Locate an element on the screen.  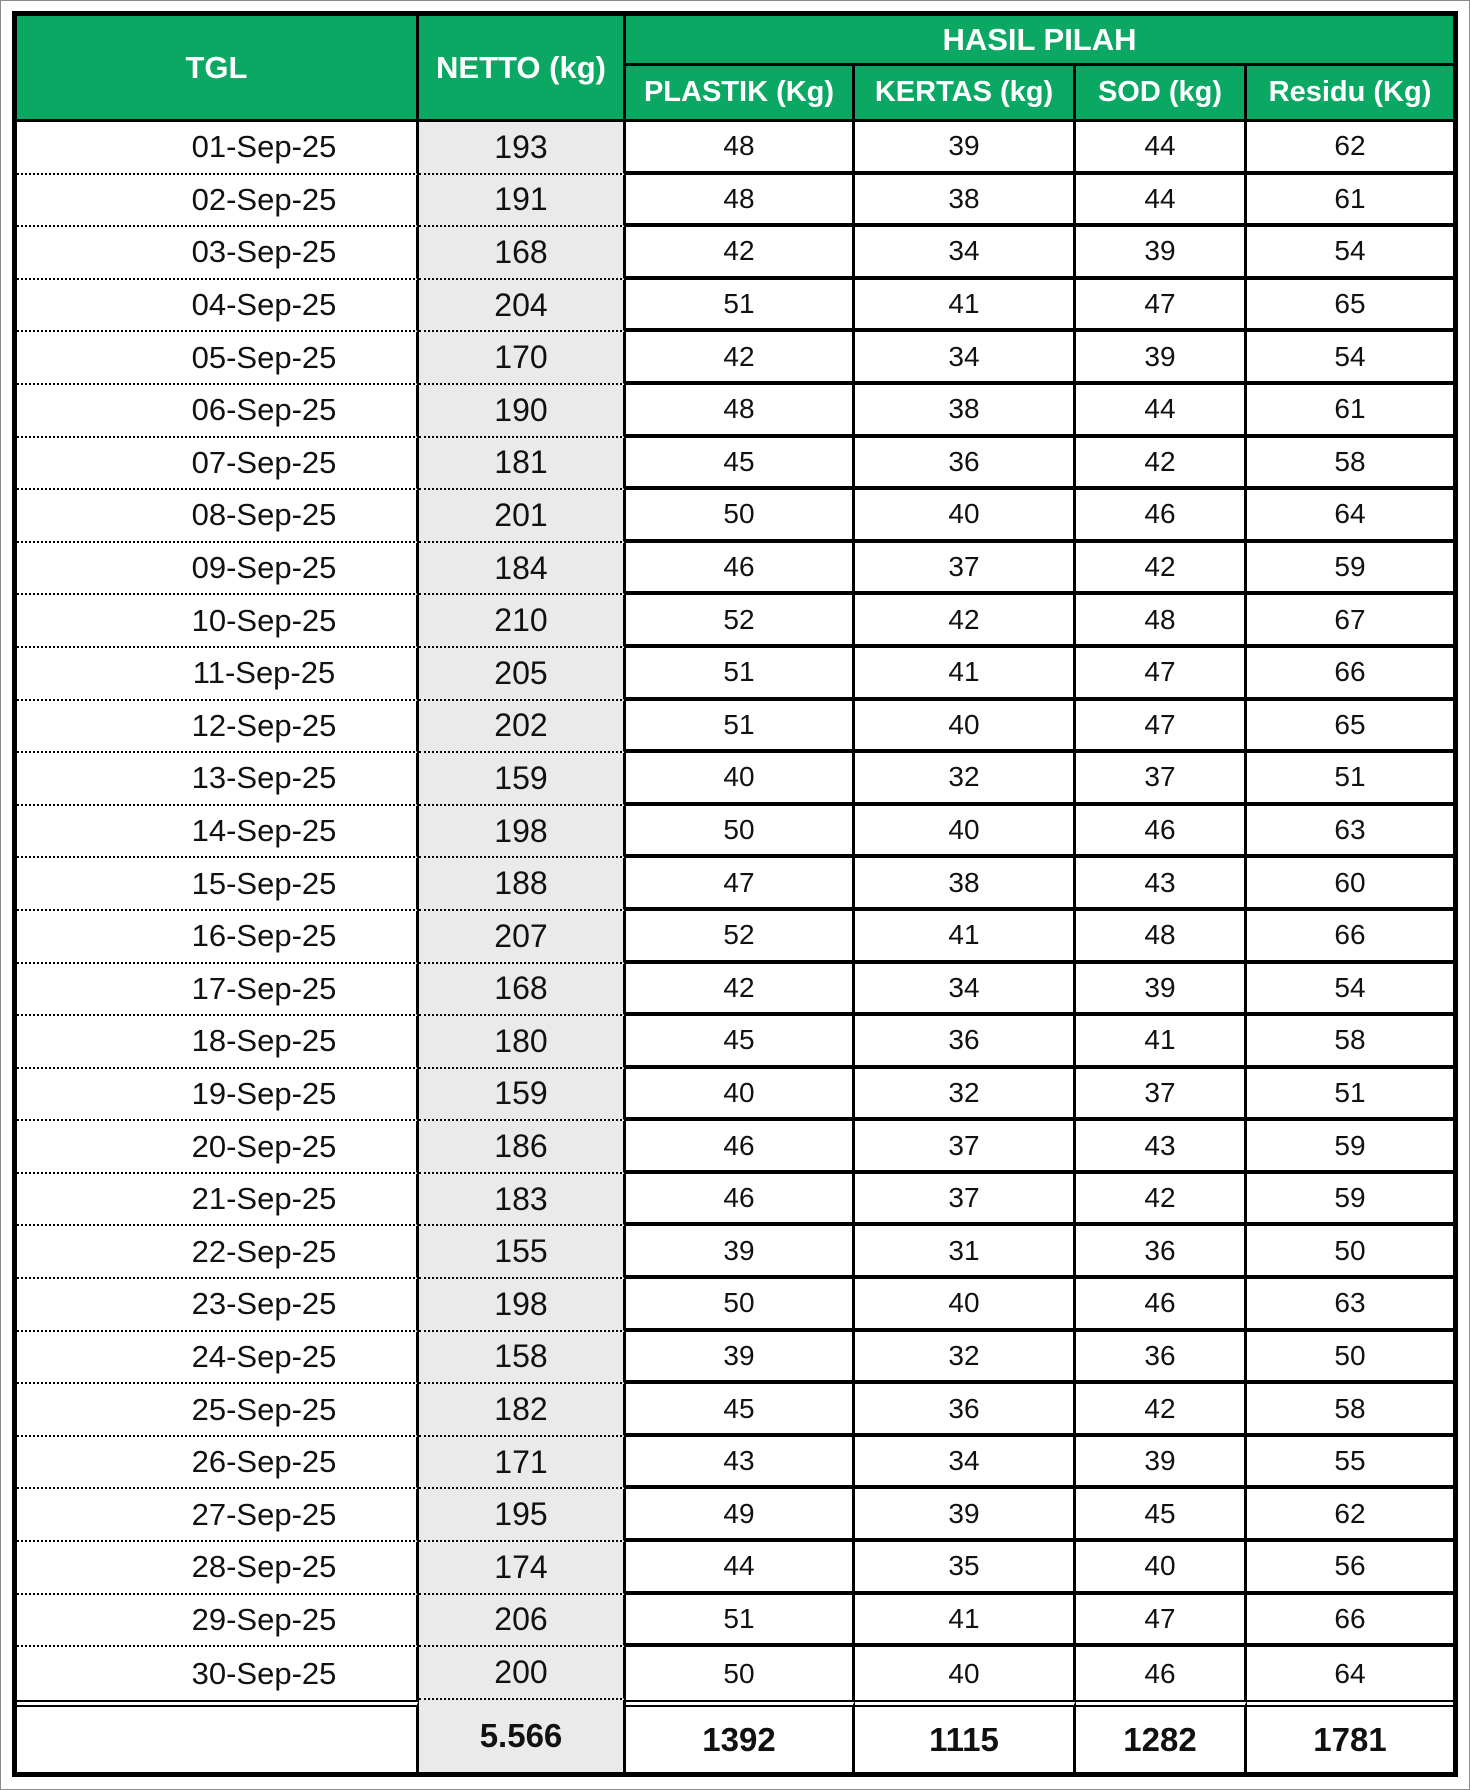
sod-cell: 36 is located at coordinates (1161, 1358).